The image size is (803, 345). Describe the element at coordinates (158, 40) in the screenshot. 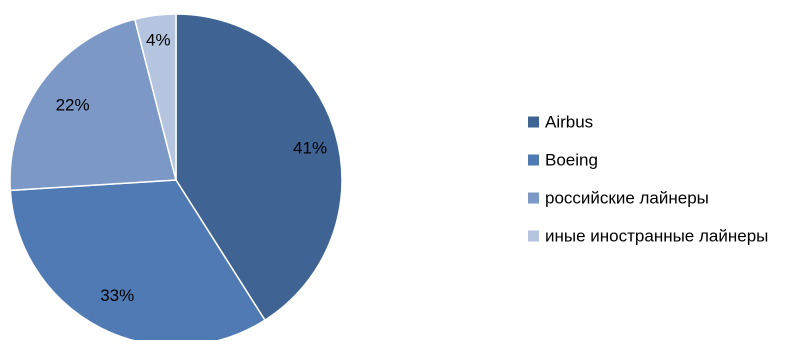

I see `pie-value-label-4: 4%` at that location.